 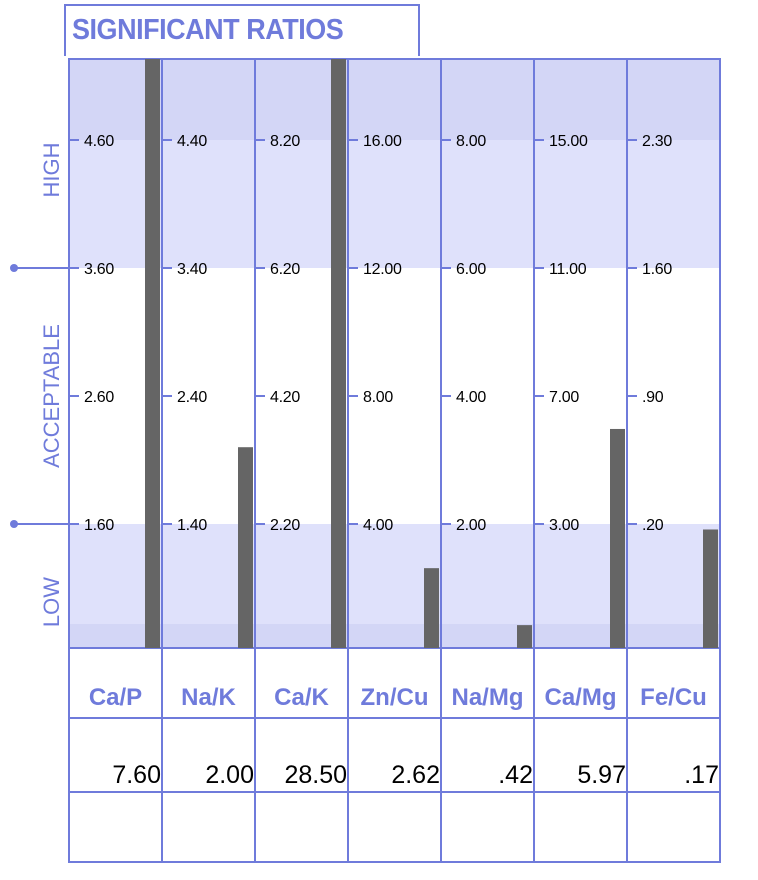 I want to click on tick-label: .20, so click(x=653, y=525).